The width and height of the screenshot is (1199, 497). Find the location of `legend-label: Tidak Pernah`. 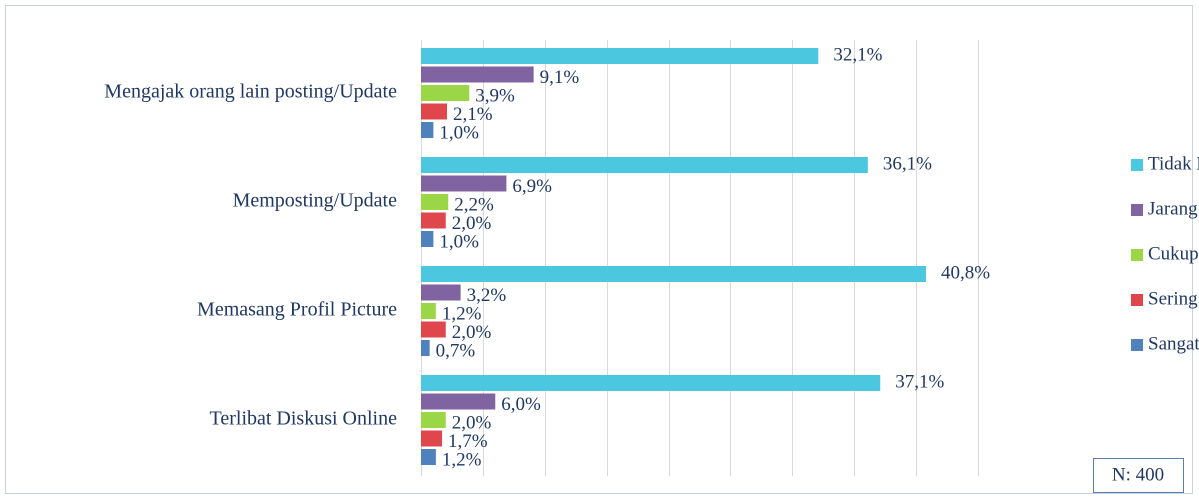

legend-label: Tidak Pernah is located at coordinates (1173, 163).